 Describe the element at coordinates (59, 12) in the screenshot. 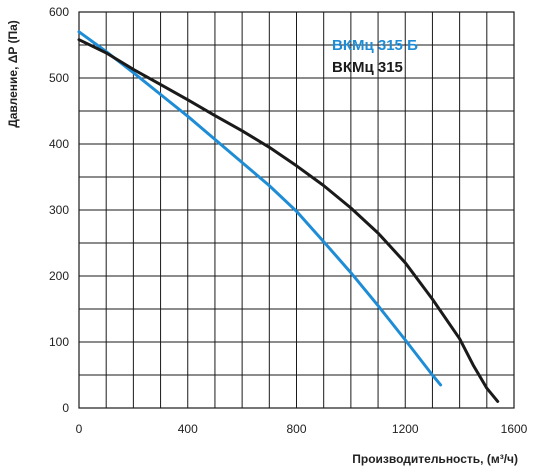

I see `y-tick-label: 600` at that location.